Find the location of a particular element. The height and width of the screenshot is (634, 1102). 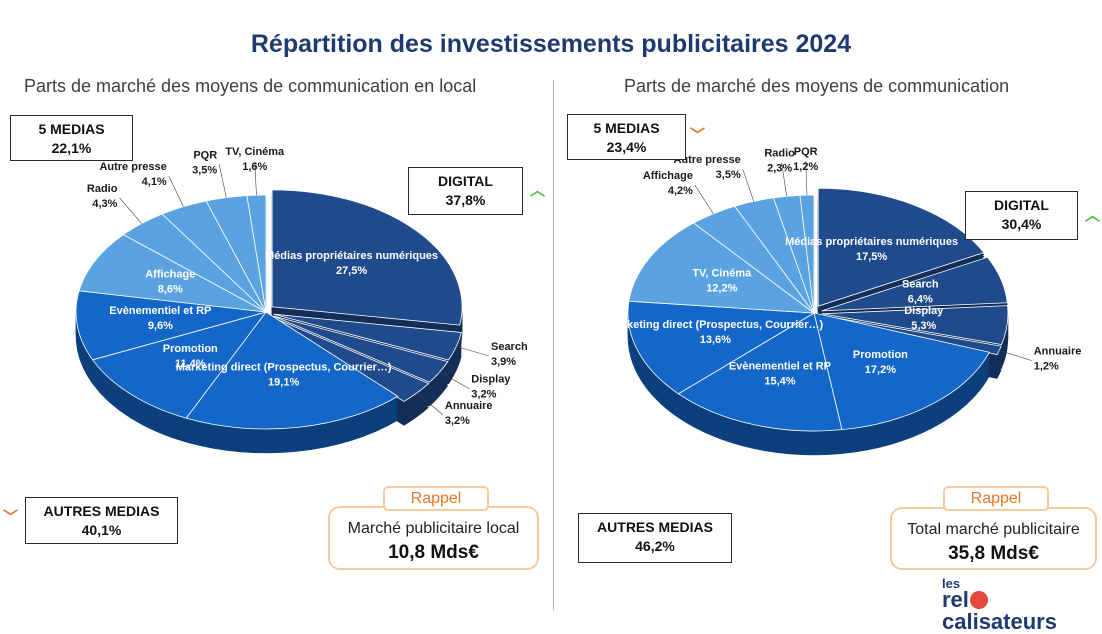

right-box-digital-label: DIGITAL is located at coordinates (1021, 205).